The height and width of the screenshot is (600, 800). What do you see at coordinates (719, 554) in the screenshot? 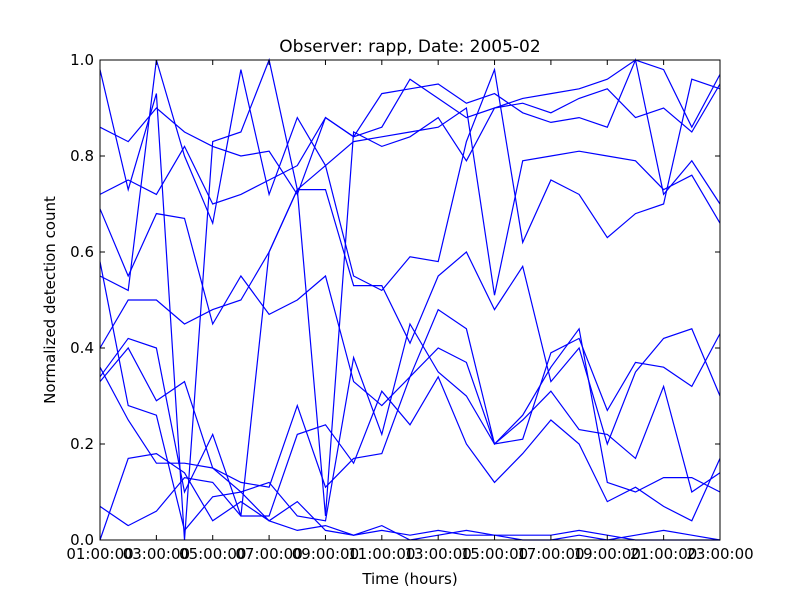
I see `x-tick-label-12: 23:00:00` at bounding box center [719, 554].